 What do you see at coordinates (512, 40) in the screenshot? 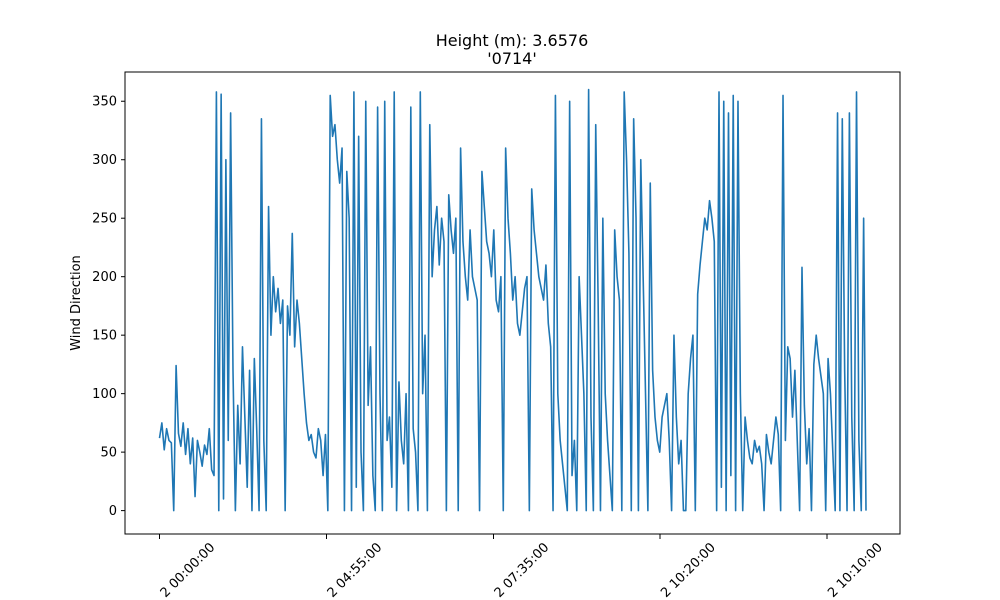
I see `chart-title: Height (m): 3.6576` at bounding box center [512, 40].